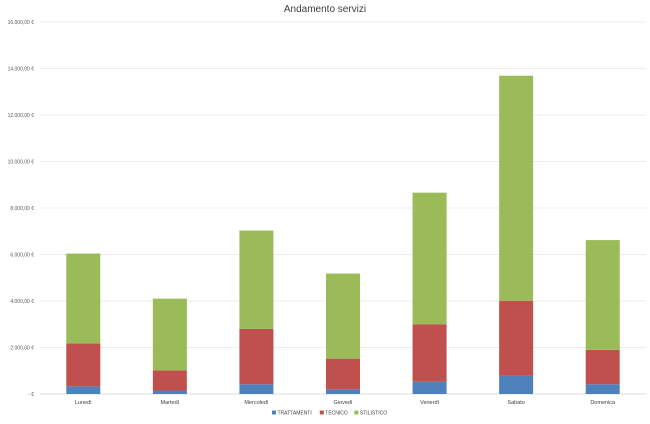 The image size is (650, 424). I want to click on x-category-label: Giovedì, so click(343, 403).